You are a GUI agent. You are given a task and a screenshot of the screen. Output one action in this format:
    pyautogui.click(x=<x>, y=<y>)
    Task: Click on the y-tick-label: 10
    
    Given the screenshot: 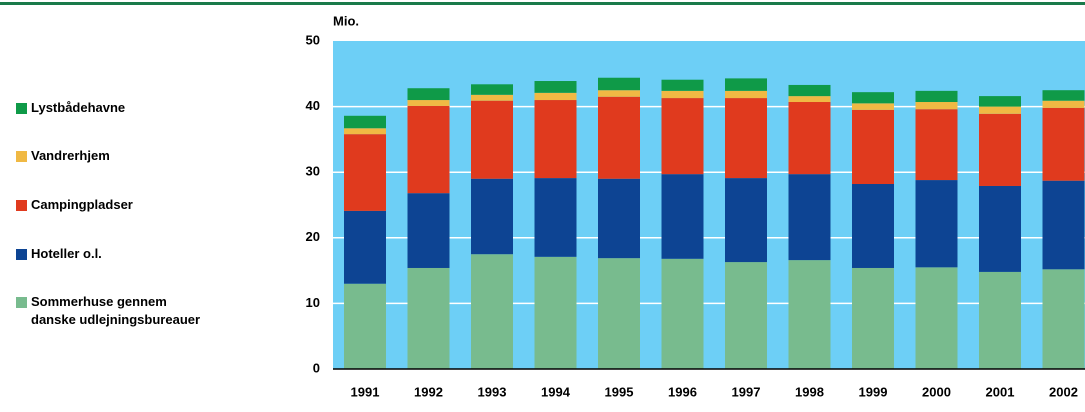 What is the action you would take?
    pyautogui.click(x=313, y=302)
    